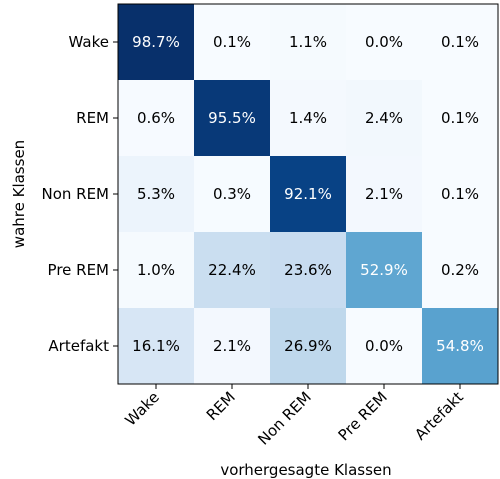  I want to click on y-tick-label: REM, so click(92, 118).